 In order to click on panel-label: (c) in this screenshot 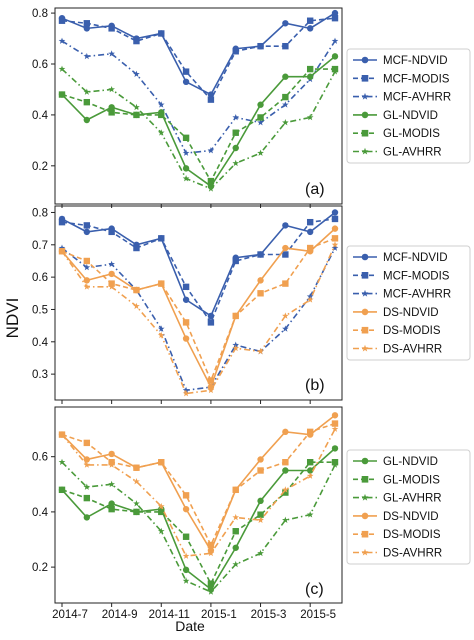, I will do `click(314, 589)`.